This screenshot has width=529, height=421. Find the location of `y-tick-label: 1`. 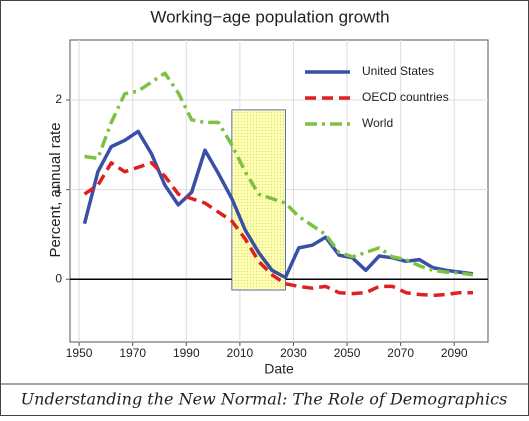

y-tick-label: 1 is located at coordinates (58, 189).